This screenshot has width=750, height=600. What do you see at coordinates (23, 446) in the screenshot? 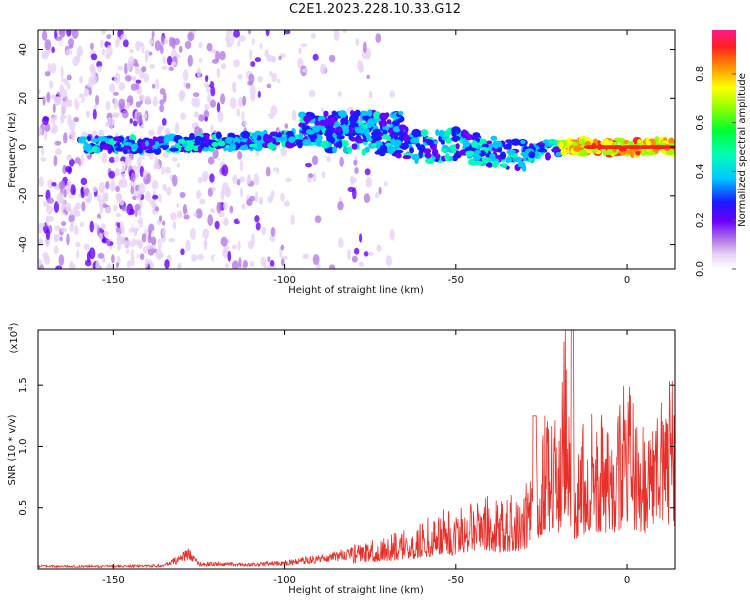
I see `snr-ytick-label: 1.0` at bounding box center [23, 446].